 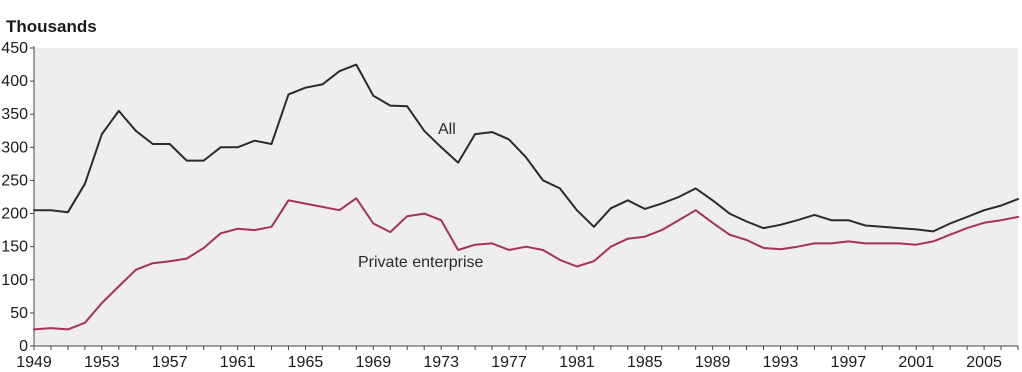 I want to click on y-tick-label: 350, so click(x=14, y=114).